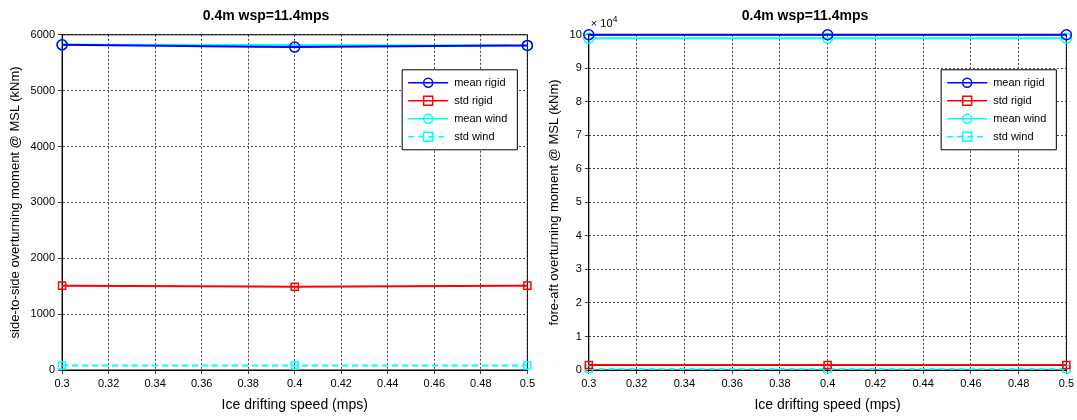 This screenshot has height=420, width=1077. I want to click on y-tick-label: 4000, so click(43, 145).